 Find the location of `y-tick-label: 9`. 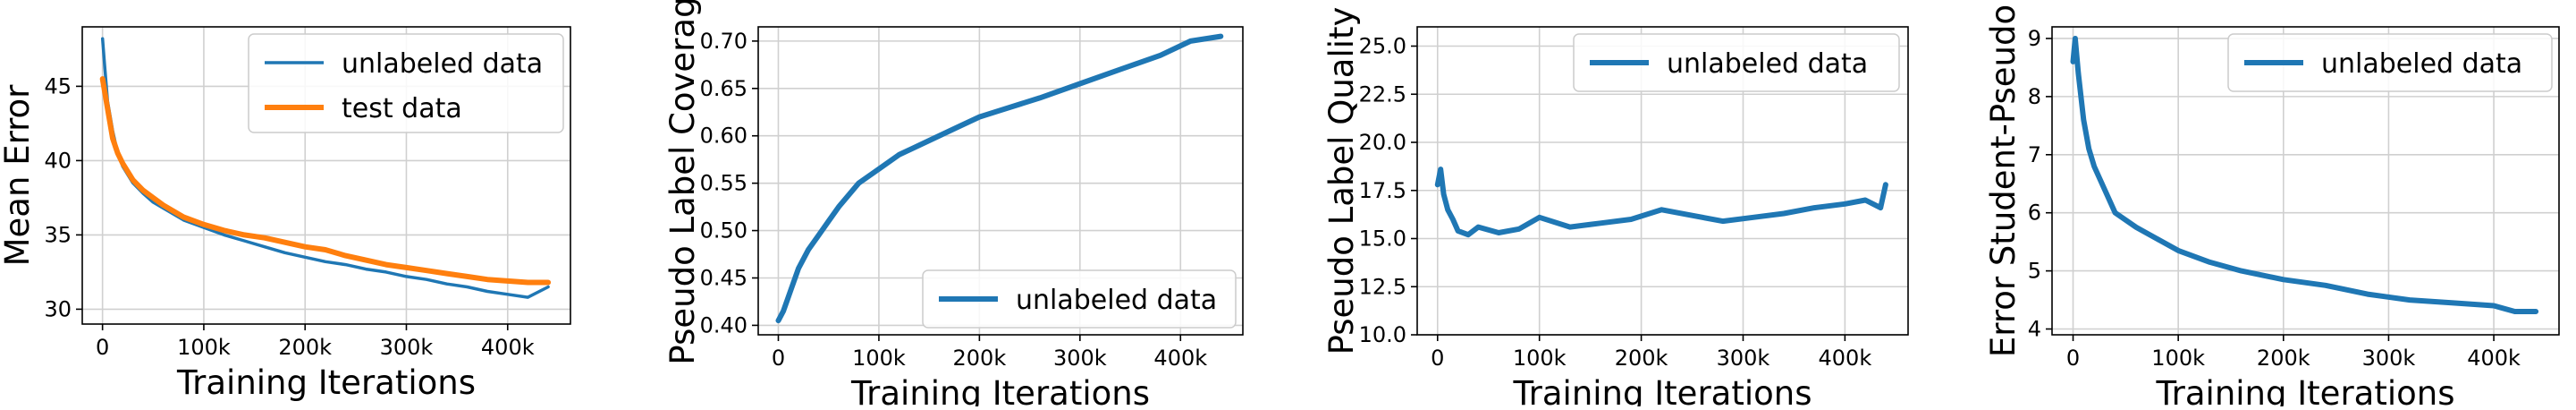

y-tick-label: 9 is located at coordinates (2034, 39).